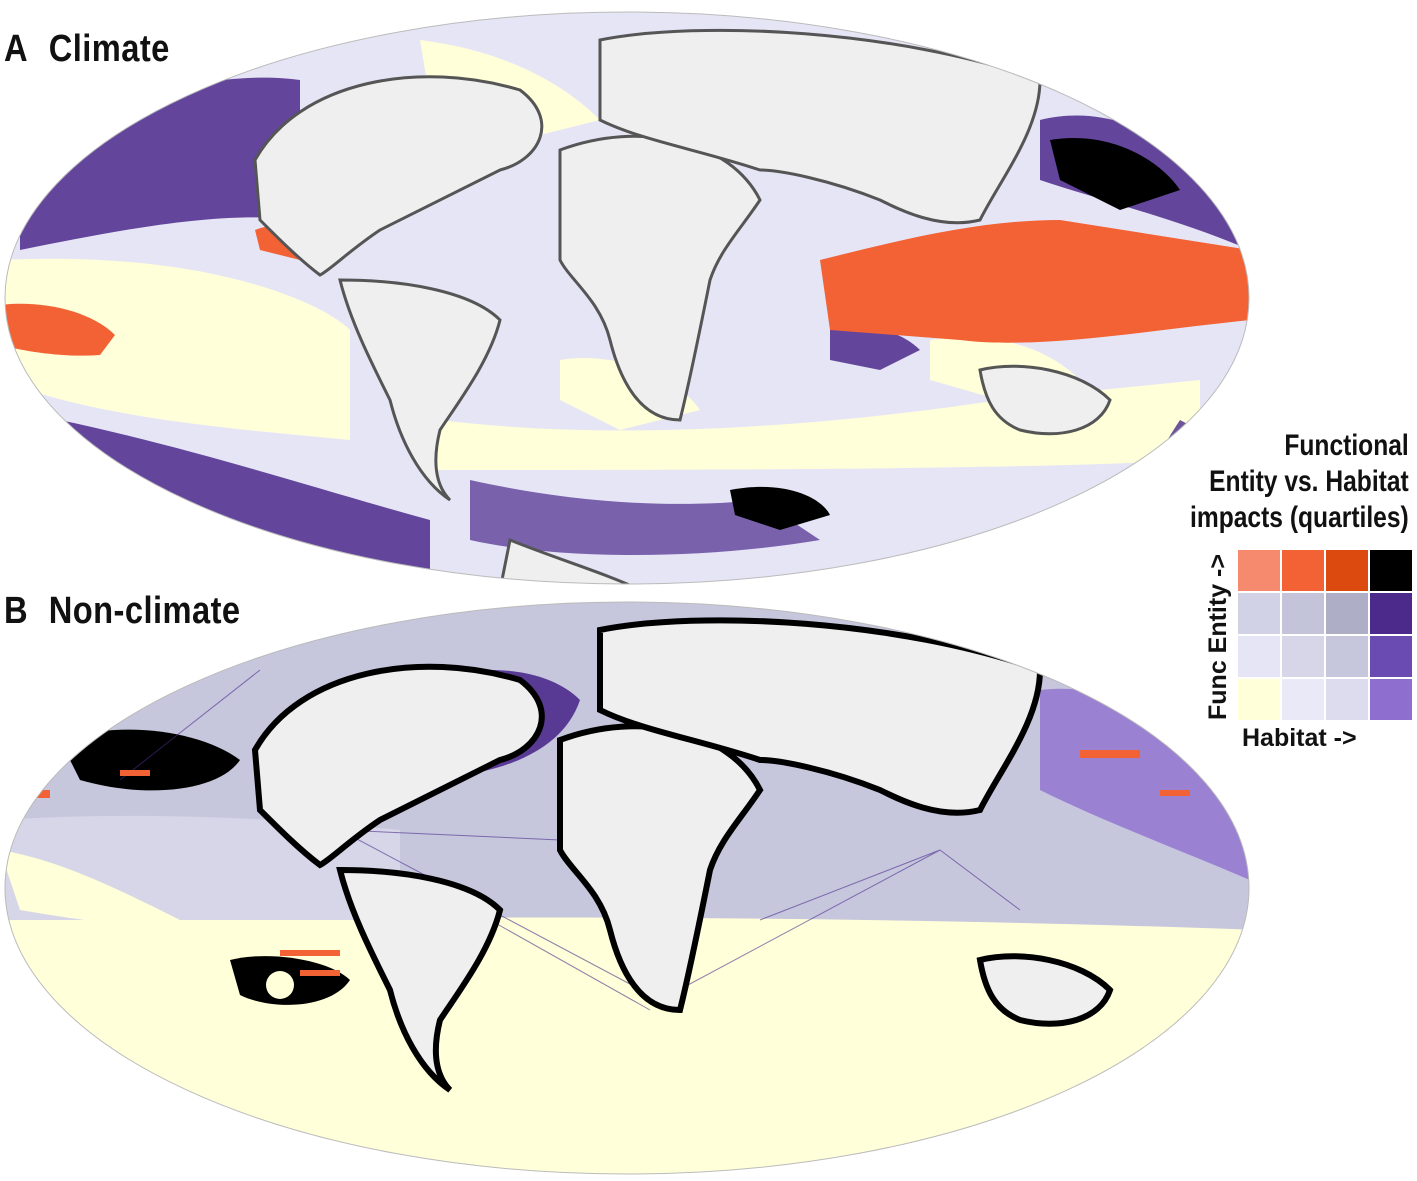 This screenshot has height=1181, width=1417. Describe the element at coordinates (144, 611) in the screenshot. I see `panel-b-title: Non-climate` at that location.